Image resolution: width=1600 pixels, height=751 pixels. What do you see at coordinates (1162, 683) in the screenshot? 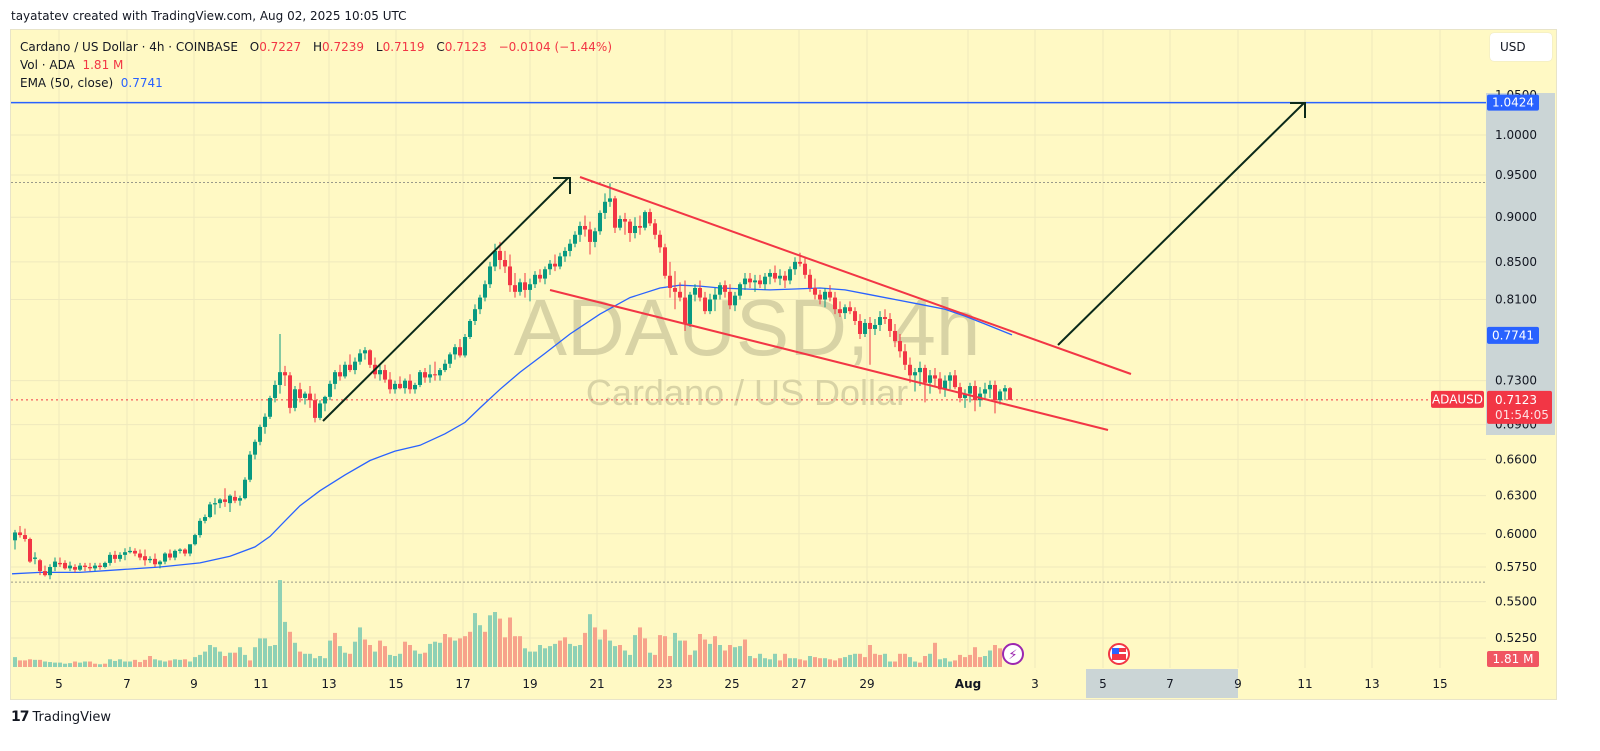
I see `time-axis-highlight` at bounding box center [1162, 683].